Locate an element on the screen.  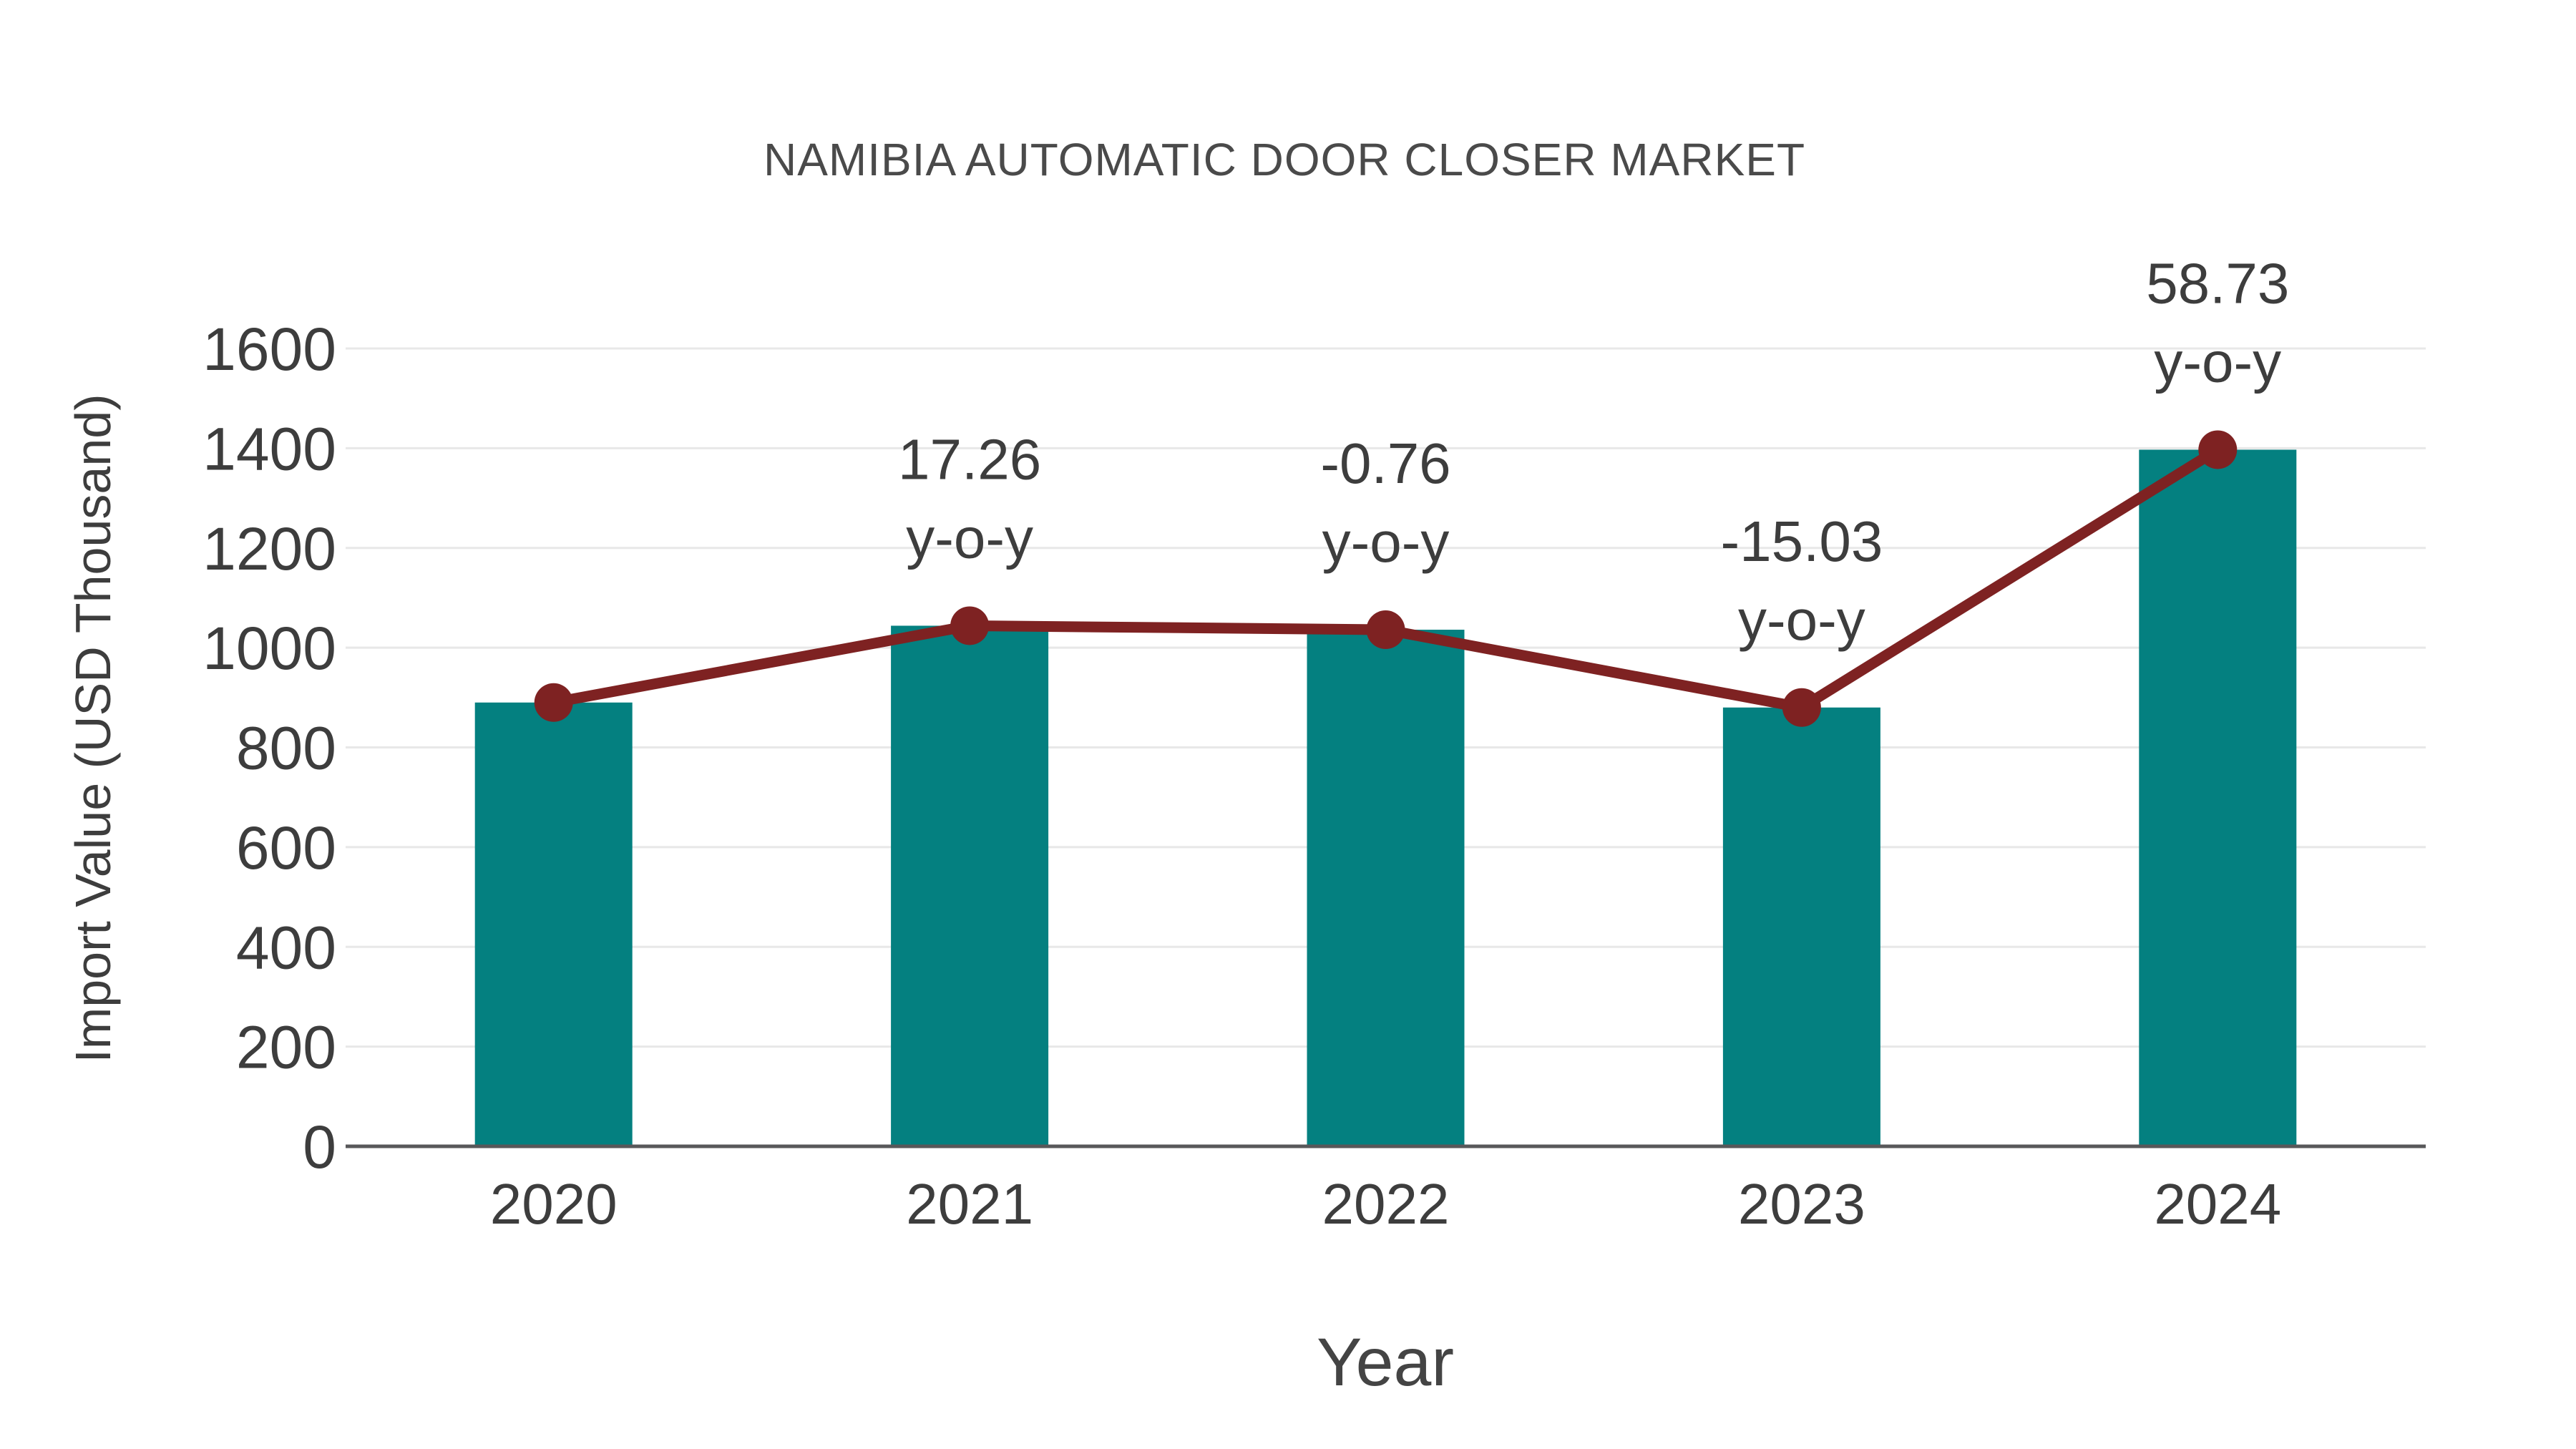
marker-2022 is located at coordinates (1385, 630).